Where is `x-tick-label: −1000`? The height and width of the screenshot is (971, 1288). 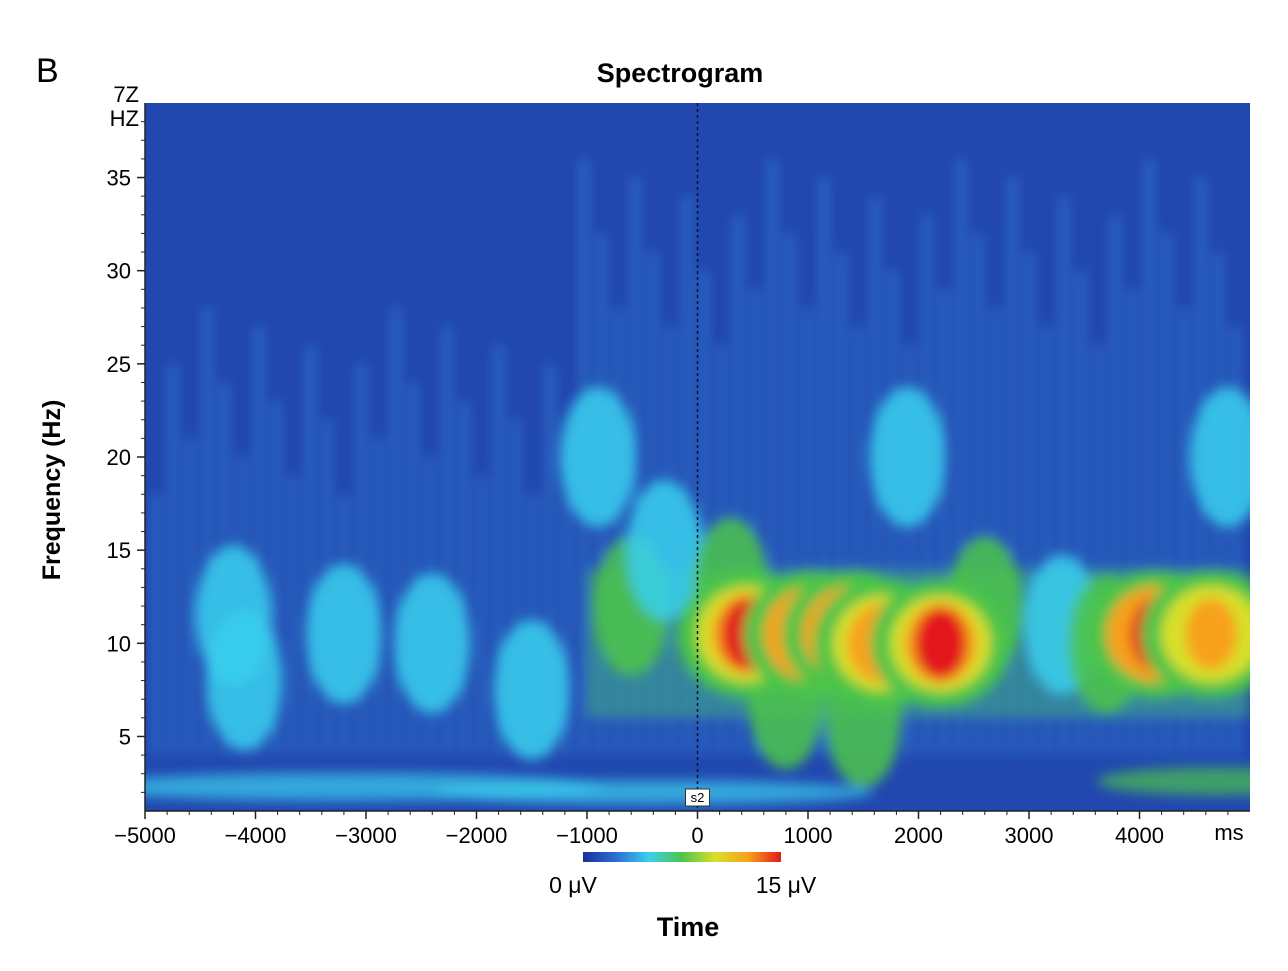
x-tick-label: −1000 is located at coordinates (587, 835).